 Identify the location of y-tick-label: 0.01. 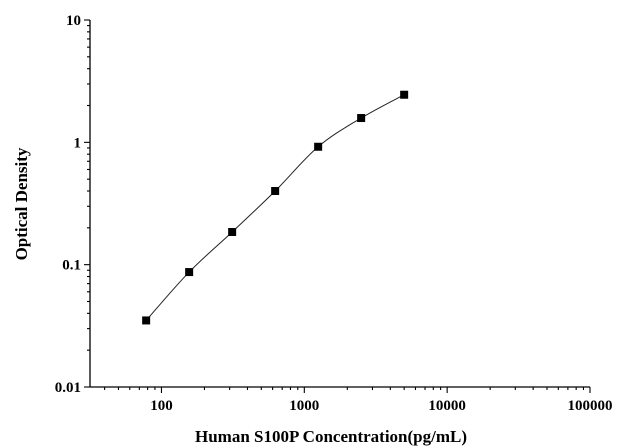
(68, 388).